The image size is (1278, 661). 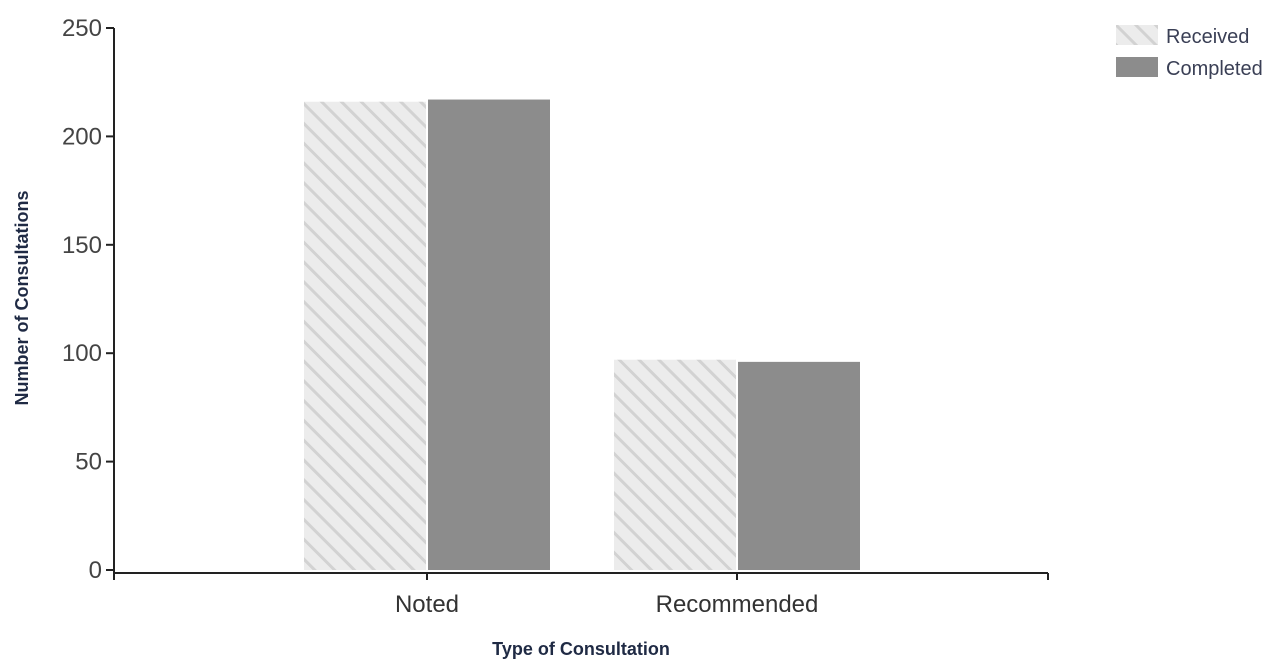 I want to click on bar-completed-noted, so click(x=489, y=334).